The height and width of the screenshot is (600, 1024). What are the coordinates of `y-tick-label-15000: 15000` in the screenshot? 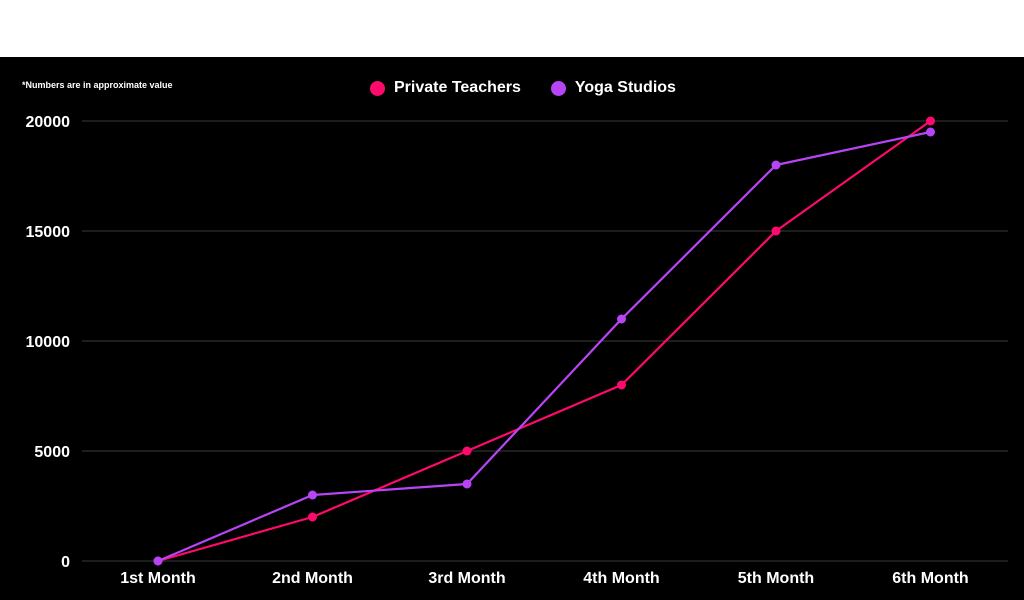 It's located at (48, 232).